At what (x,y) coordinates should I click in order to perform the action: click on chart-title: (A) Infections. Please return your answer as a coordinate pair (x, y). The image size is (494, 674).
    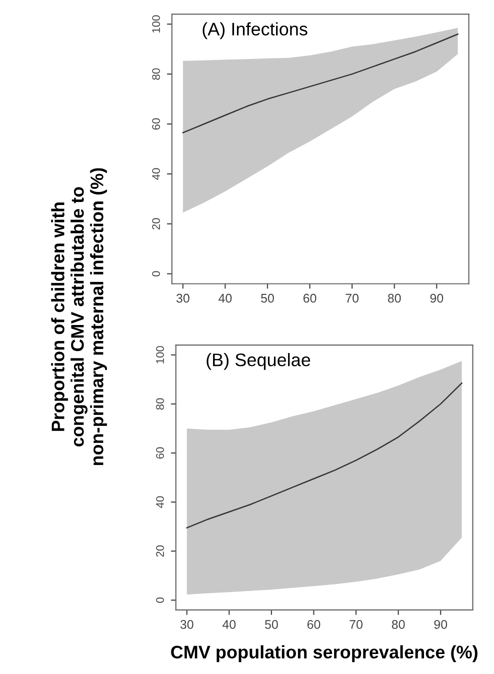
    Looking at the image, I should click on (255, 31).